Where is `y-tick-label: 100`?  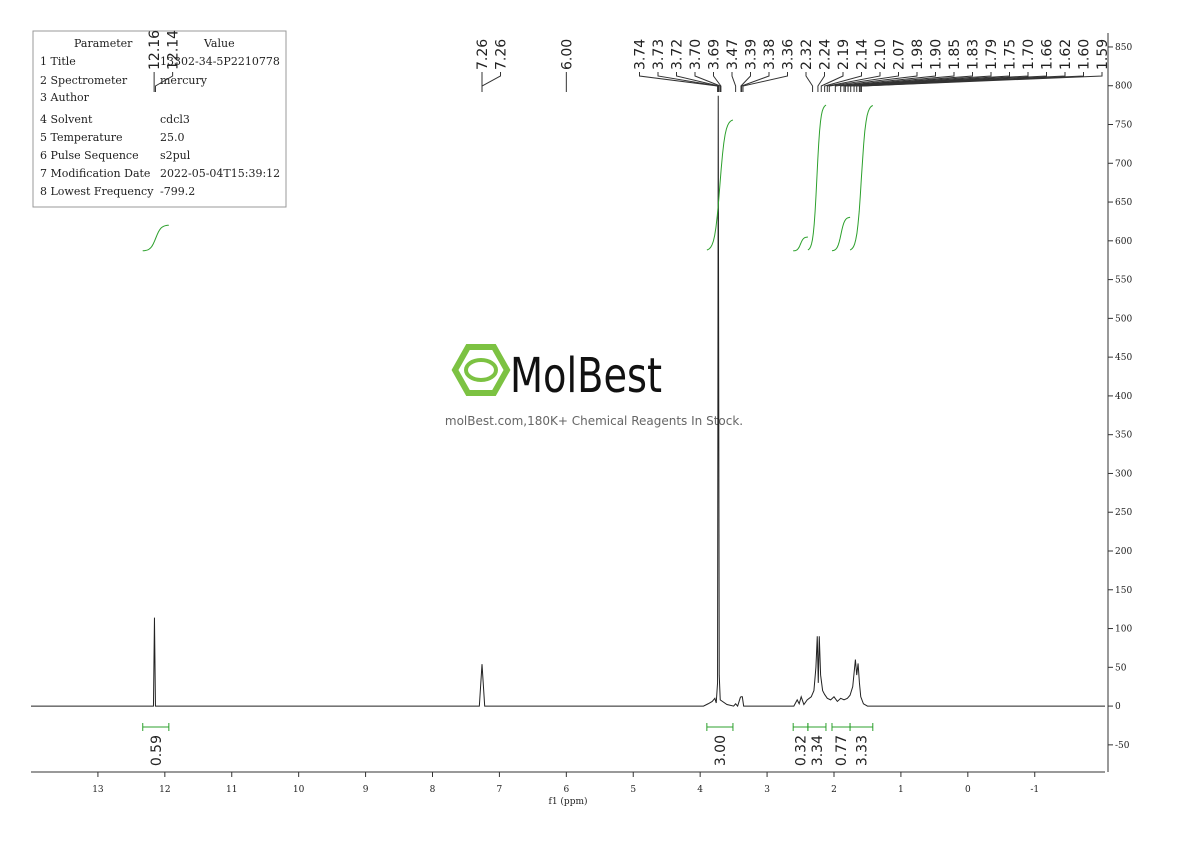
y-tick-label: 100 is located at coordinates (1123, 630).